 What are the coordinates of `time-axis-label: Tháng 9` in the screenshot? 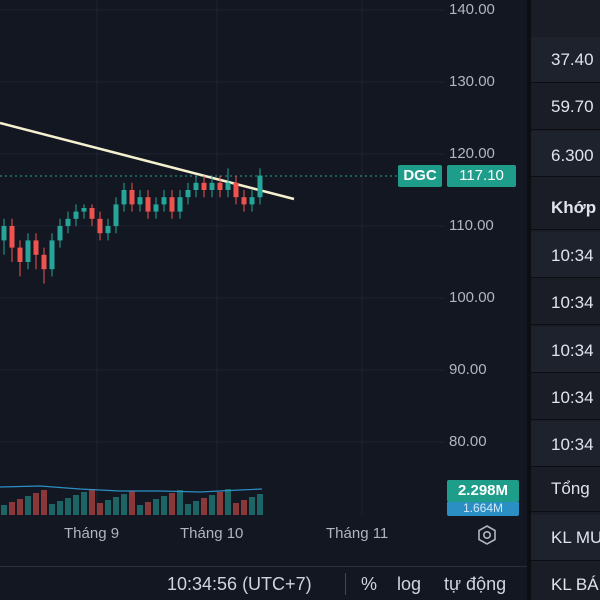 It's located at (92, 533).